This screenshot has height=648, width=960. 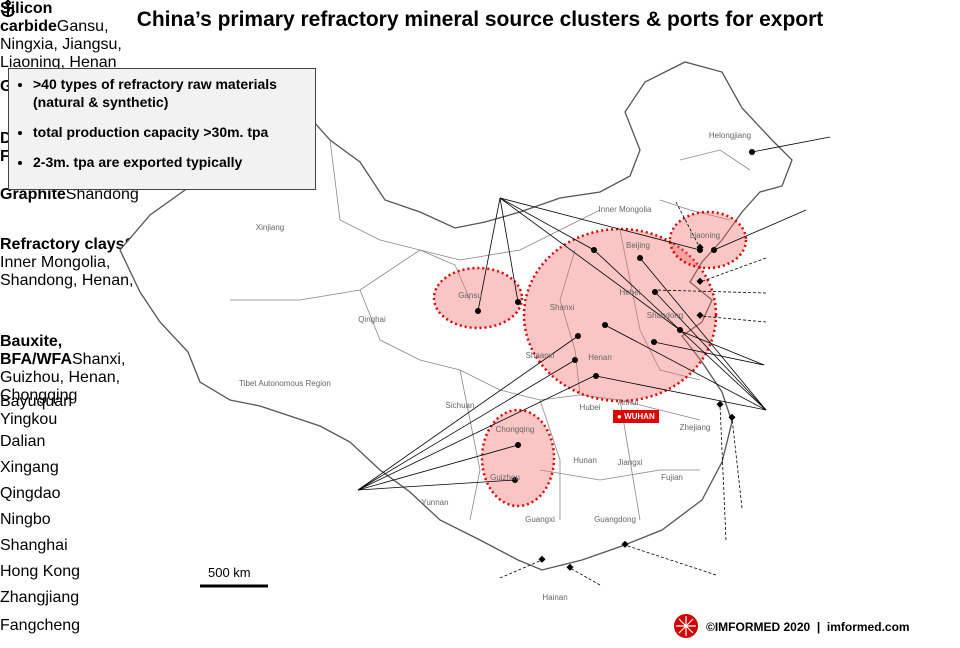 What do you see at coordinates (630, 462) in the screenshot?
I see `map-label: Jiangxi` at bounding box center [630, 462].